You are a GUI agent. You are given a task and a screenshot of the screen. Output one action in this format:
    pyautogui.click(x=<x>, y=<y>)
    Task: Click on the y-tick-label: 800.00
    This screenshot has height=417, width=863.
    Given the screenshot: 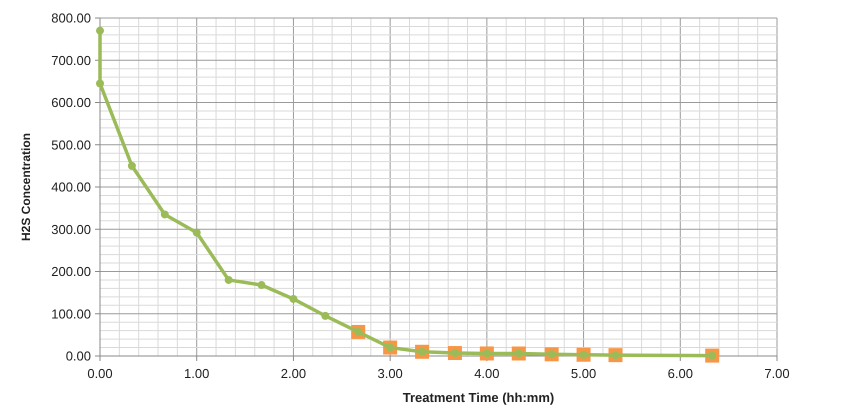 What is the action you would take?
    pyautogui.click(x=71, y=18)
    